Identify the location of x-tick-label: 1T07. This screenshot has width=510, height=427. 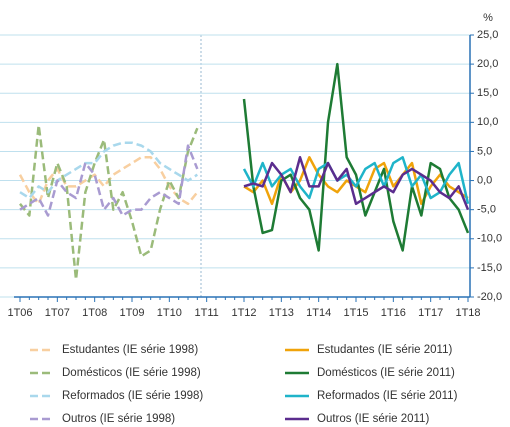
(57, 313).